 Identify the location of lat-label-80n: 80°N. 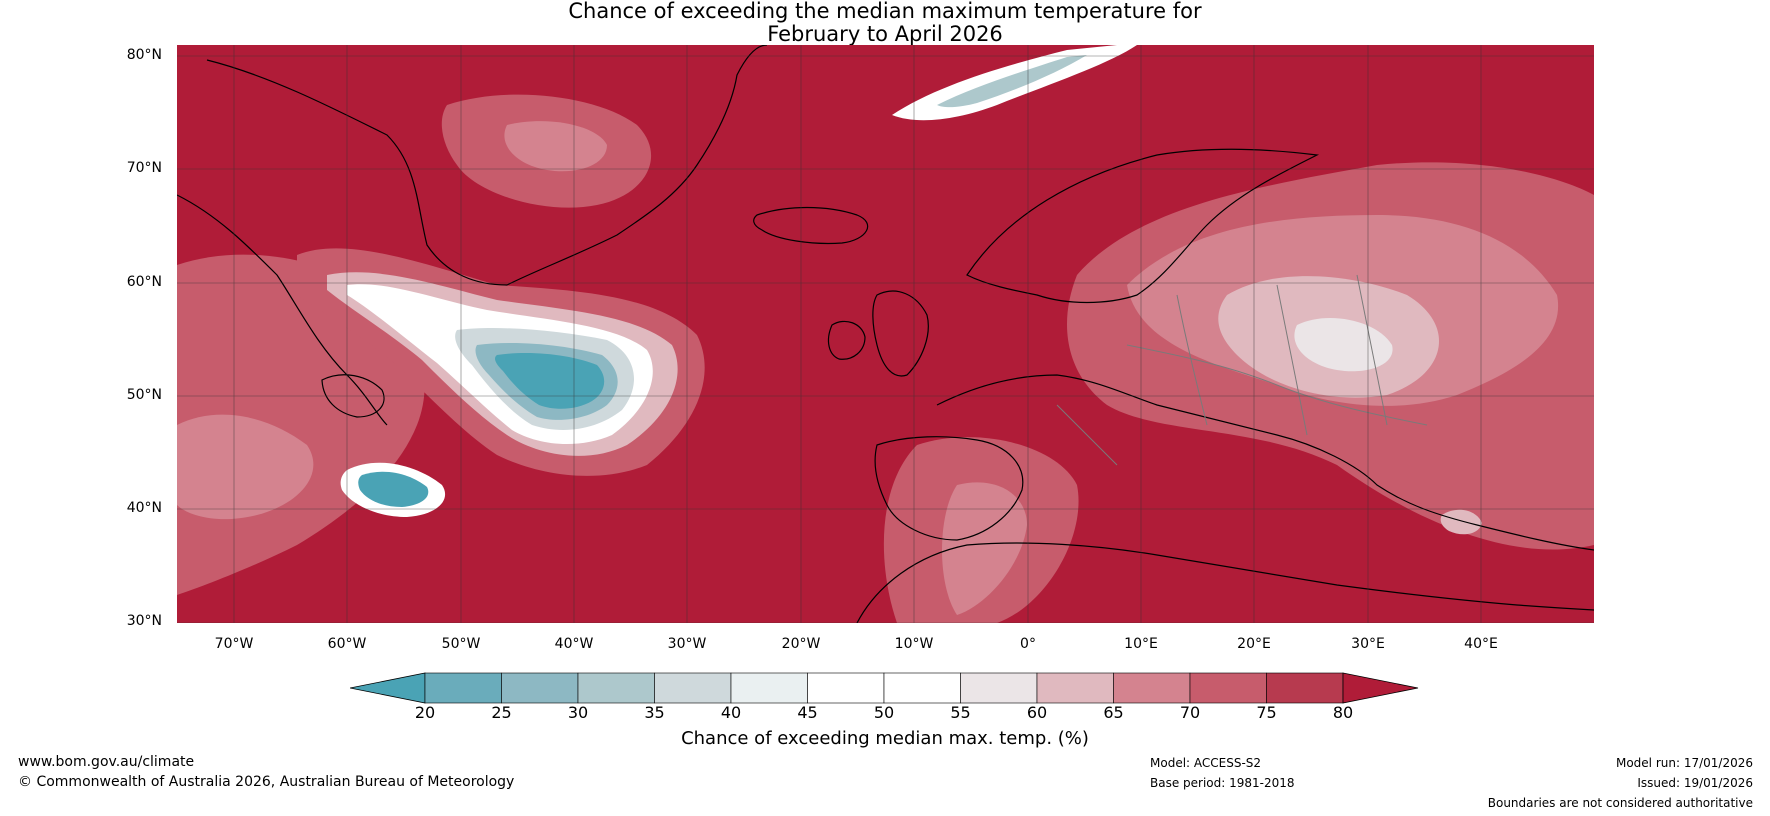
(144, 55).